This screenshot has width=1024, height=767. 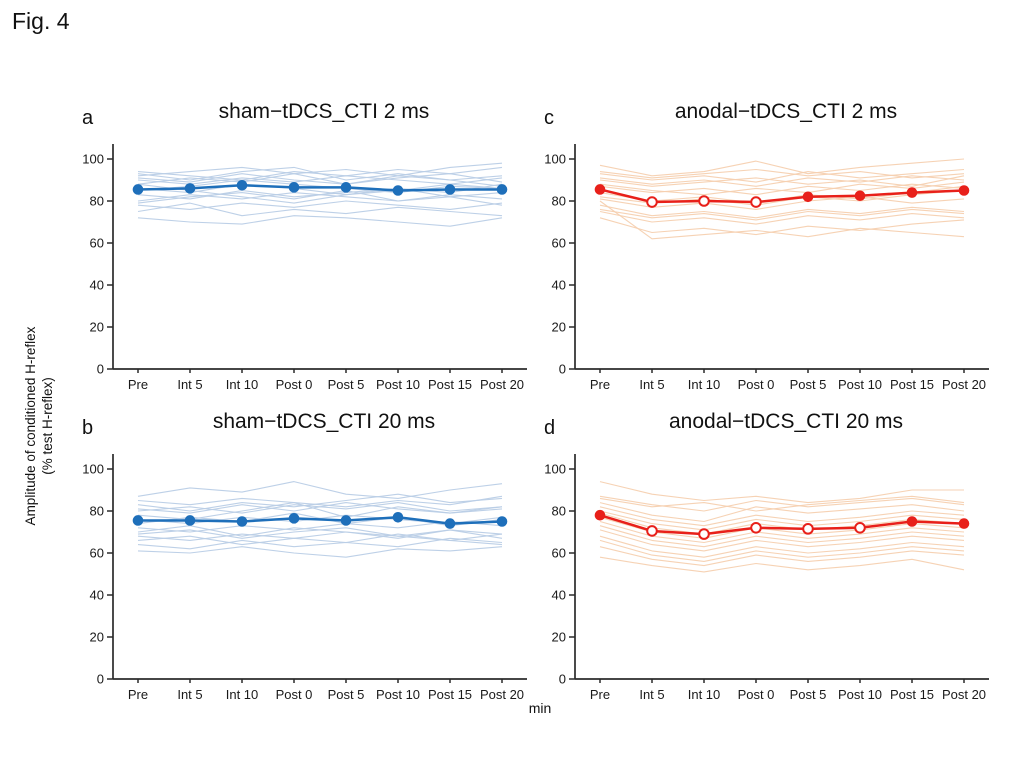 I want to click on panel-b-letter: b, so click(x=88, y=428).